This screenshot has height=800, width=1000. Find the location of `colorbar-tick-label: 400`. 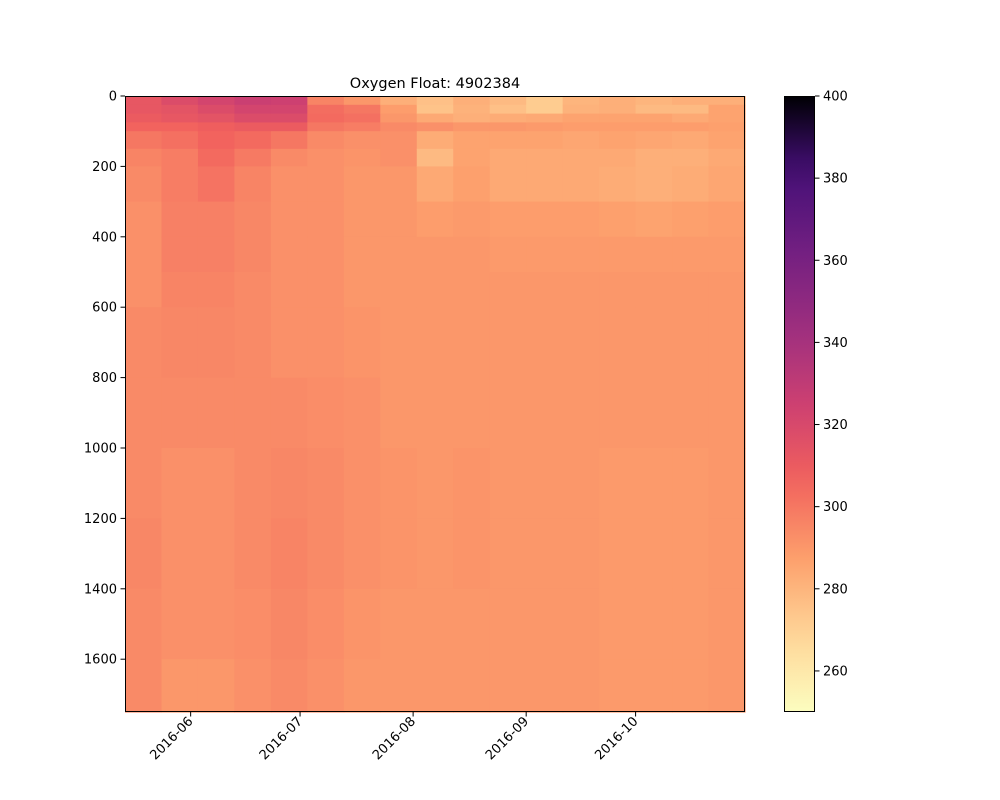

colorbar-tick-label: 400 is located at coordinates (835, 97).